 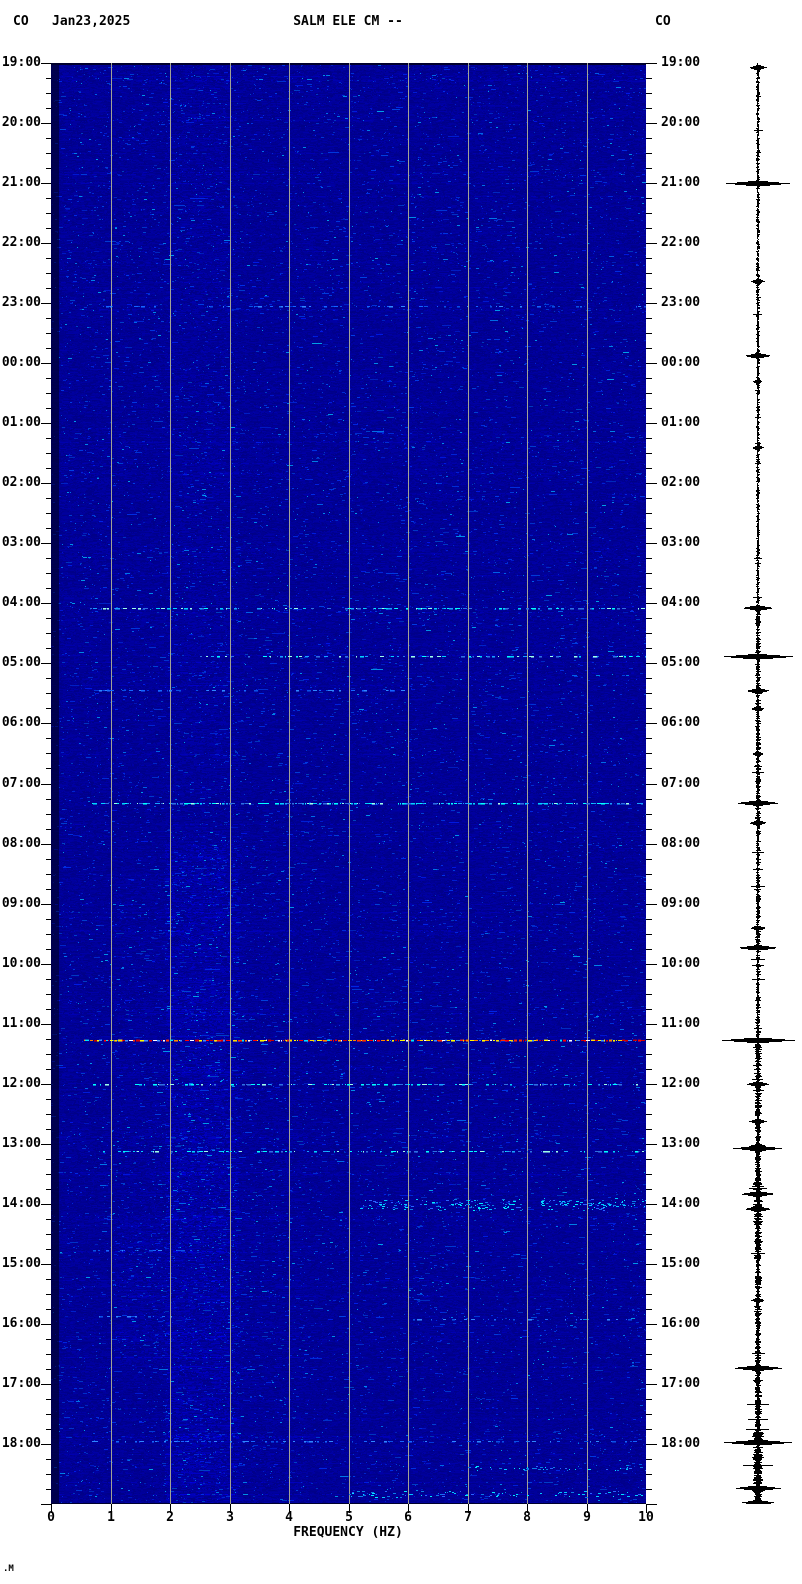 What do you see at coordinates (681, 1383) in the screenshot?
I see `time-label-right: 17:00` at bounding box center [681, 1383].